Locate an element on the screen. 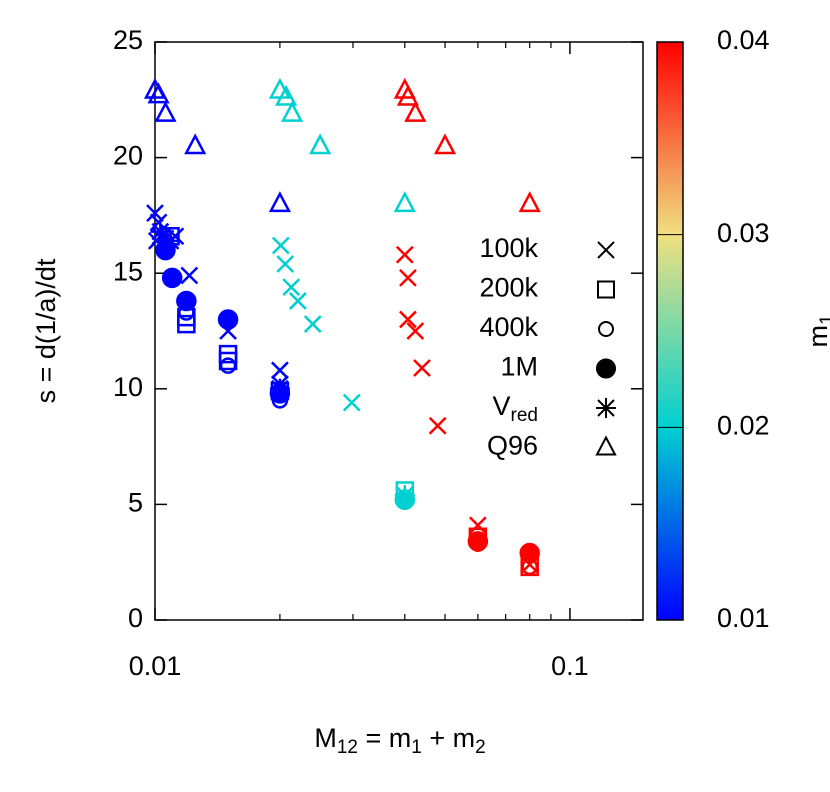 The height and width of the screenshot is (792, 830). legend-name: 100k is located at coordinates (508, 248).